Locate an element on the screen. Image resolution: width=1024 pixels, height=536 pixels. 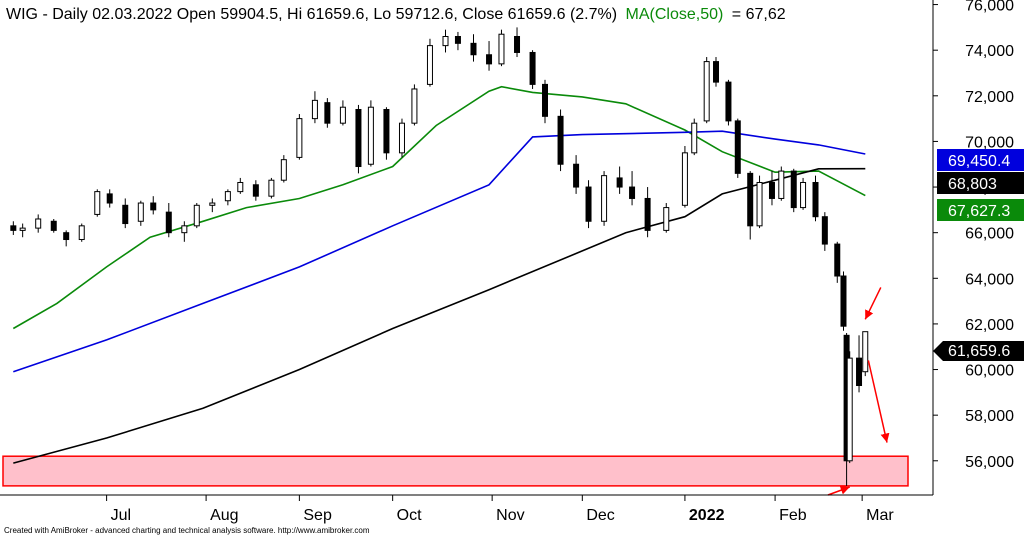
y-tick-label: 62,000 is located at coordinates (989, 325).